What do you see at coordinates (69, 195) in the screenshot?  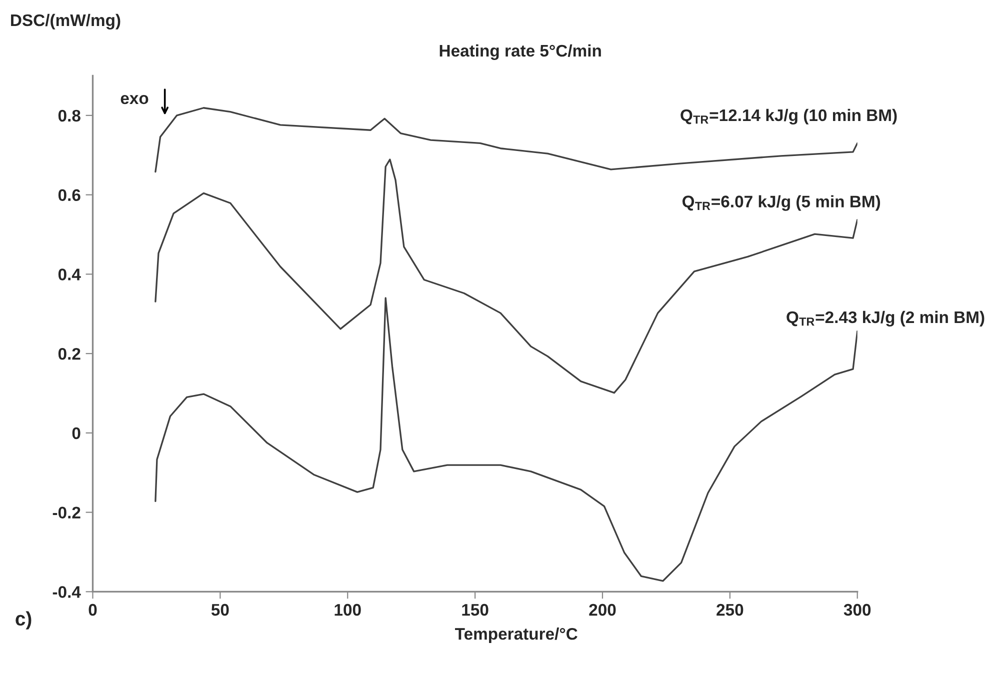 I see `y-tick-label: 0.6` at bounding box center [69, 195].